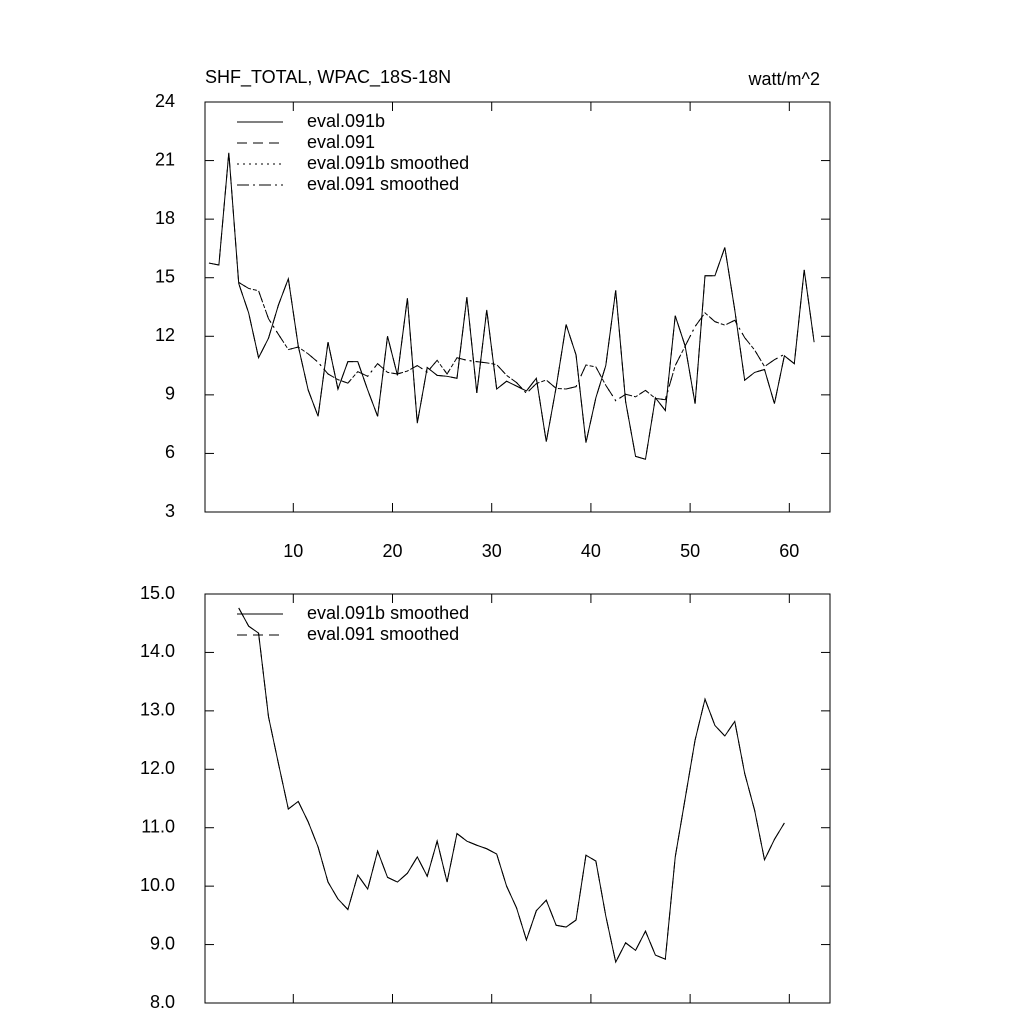  Describe the element at coordinates (170, 452) in the screenshot. I see `y-tick-label: 6` at that location.